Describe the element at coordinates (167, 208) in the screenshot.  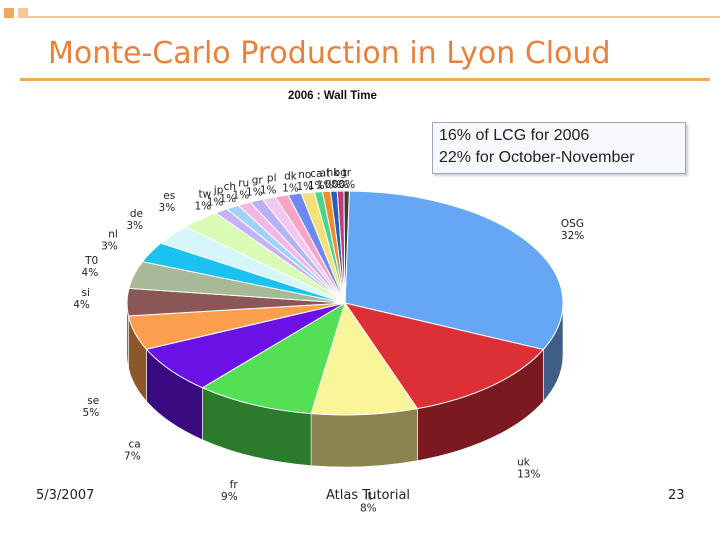
I see `pie-pct-es: 3%` at that location.